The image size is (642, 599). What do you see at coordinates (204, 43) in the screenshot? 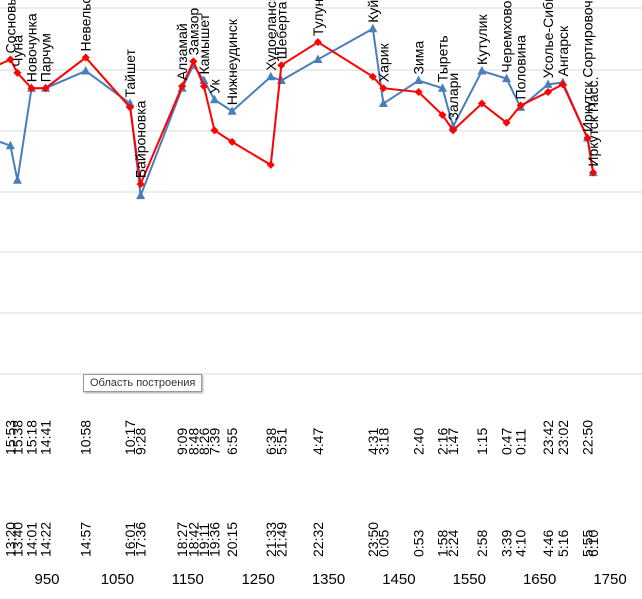
I see `station-label: Камышет` at bounding box center [204, 43].